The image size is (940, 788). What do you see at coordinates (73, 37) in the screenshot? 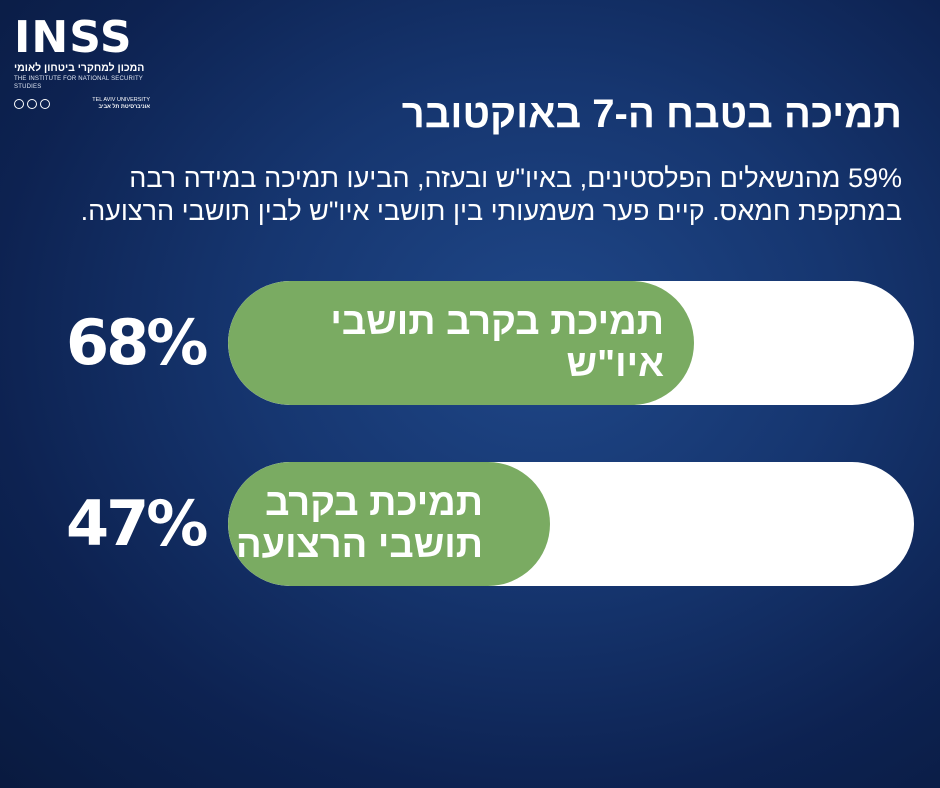
I see `logo-wordmark: INSS` at bounding box center [73, 37].